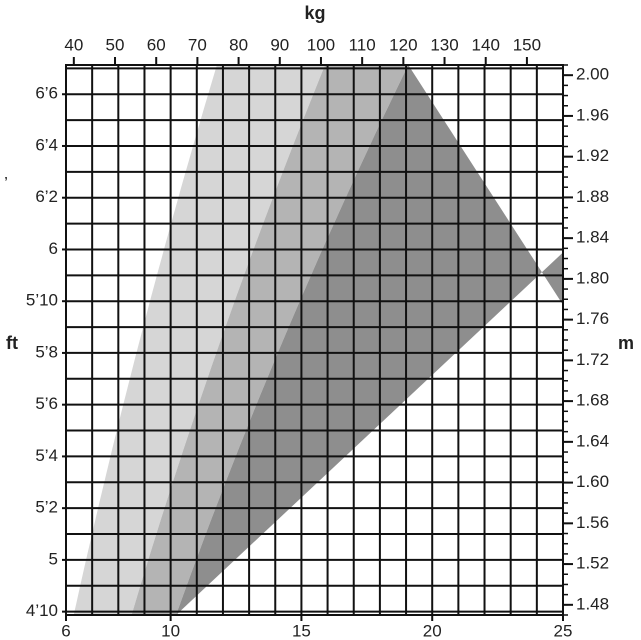 Image resolution: width=641 pixels, height=640 pixels. What do you see at coordinates (592, 603) in the screenshot?
I see `y-tick-label: 1.48` at bounding box center [592, 603].